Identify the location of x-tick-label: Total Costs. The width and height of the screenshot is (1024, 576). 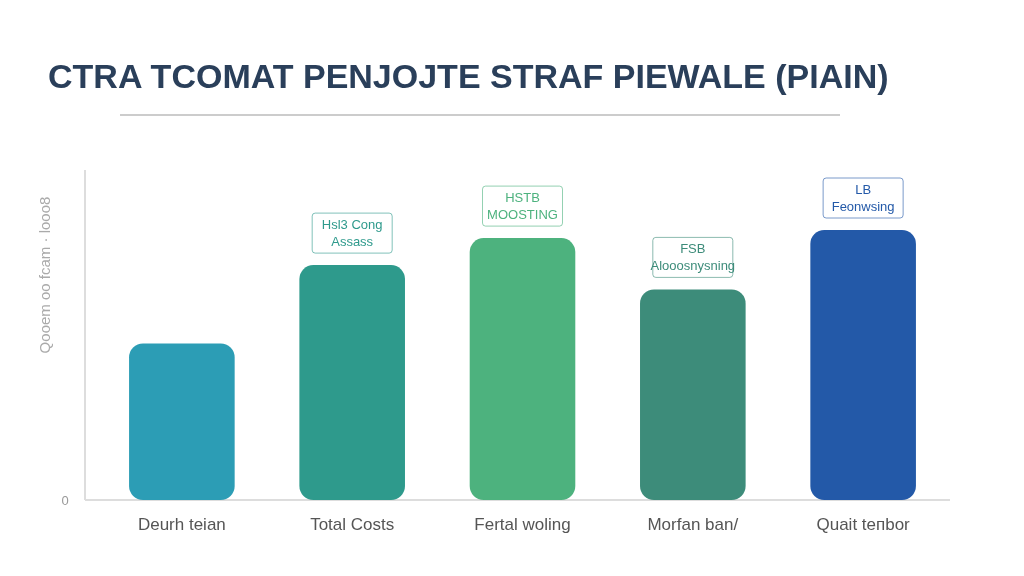
(352, 524).